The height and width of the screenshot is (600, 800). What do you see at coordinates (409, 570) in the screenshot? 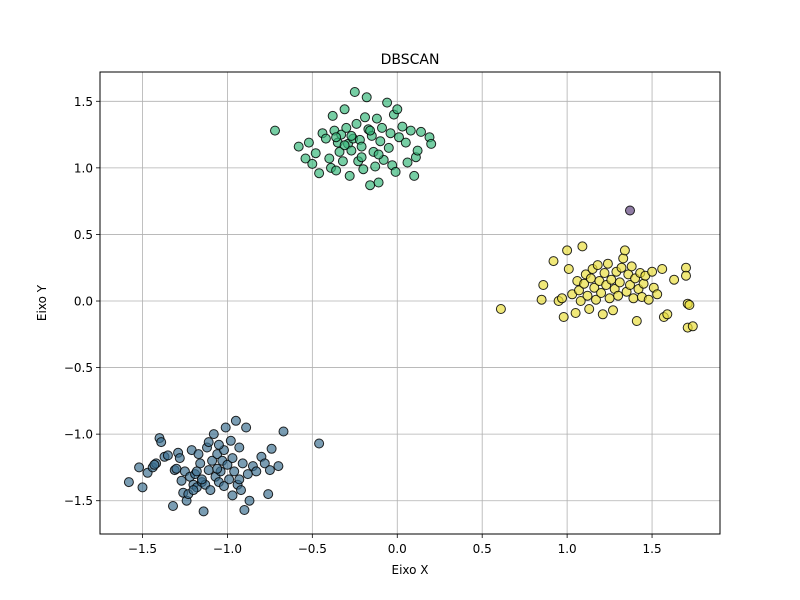
I see `x-axis-label: Eixo X` at bounding box center [409, 570].